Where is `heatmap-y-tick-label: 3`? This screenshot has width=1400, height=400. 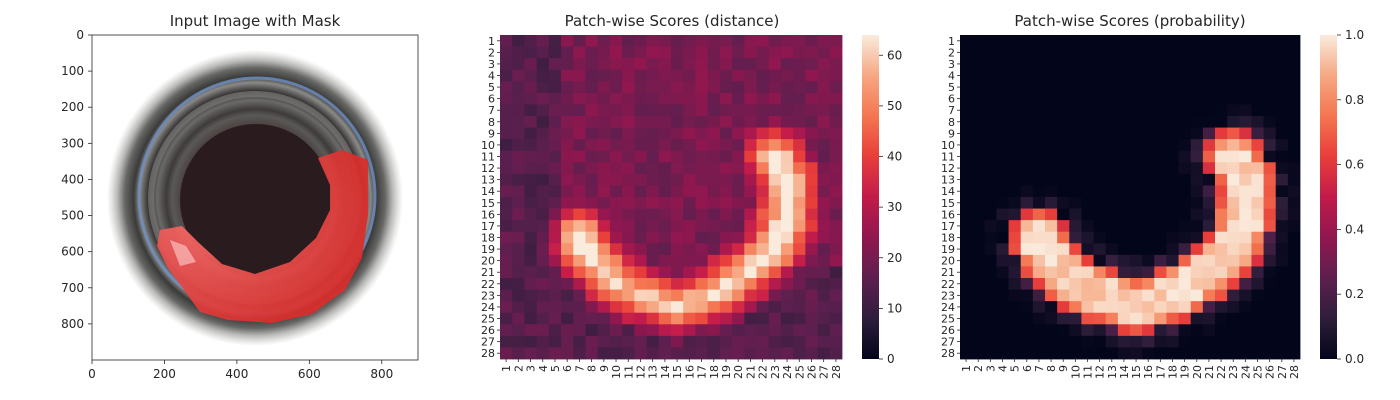
heatmap-y-tick-label: 3 is located at coordinates (491, 64).